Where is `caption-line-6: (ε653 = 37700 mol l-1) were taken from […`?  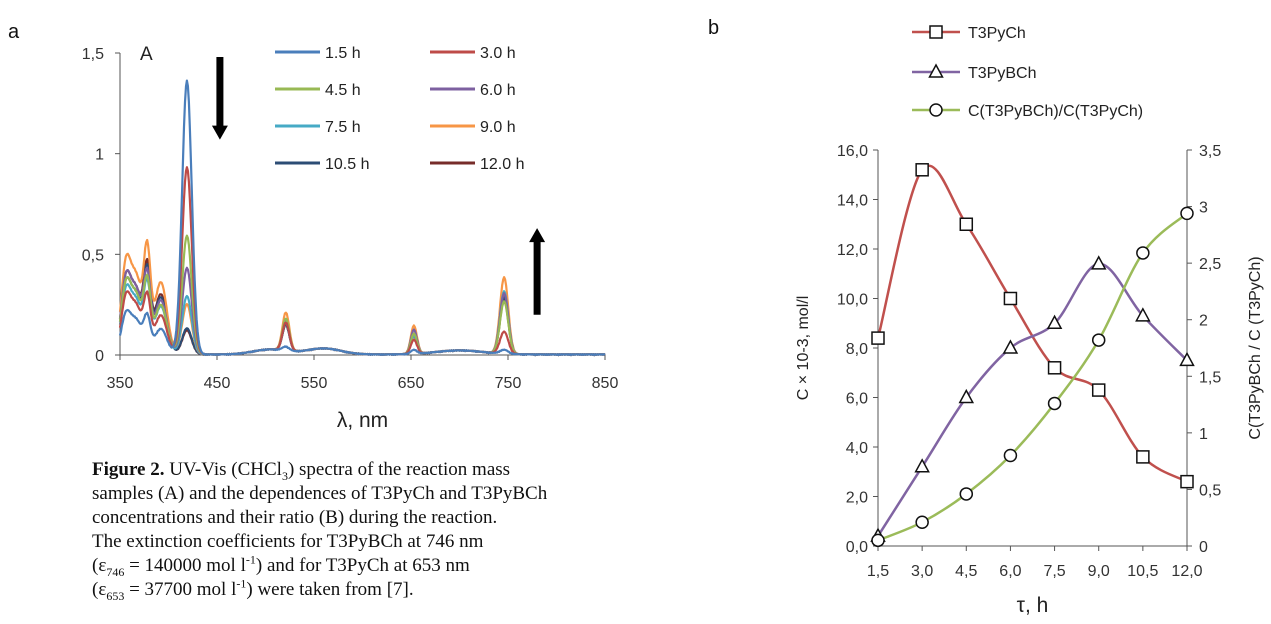
caption-line-6: (ε653 = 37700 mol l-1) were taken from [… is located at coordinates (342, 590).